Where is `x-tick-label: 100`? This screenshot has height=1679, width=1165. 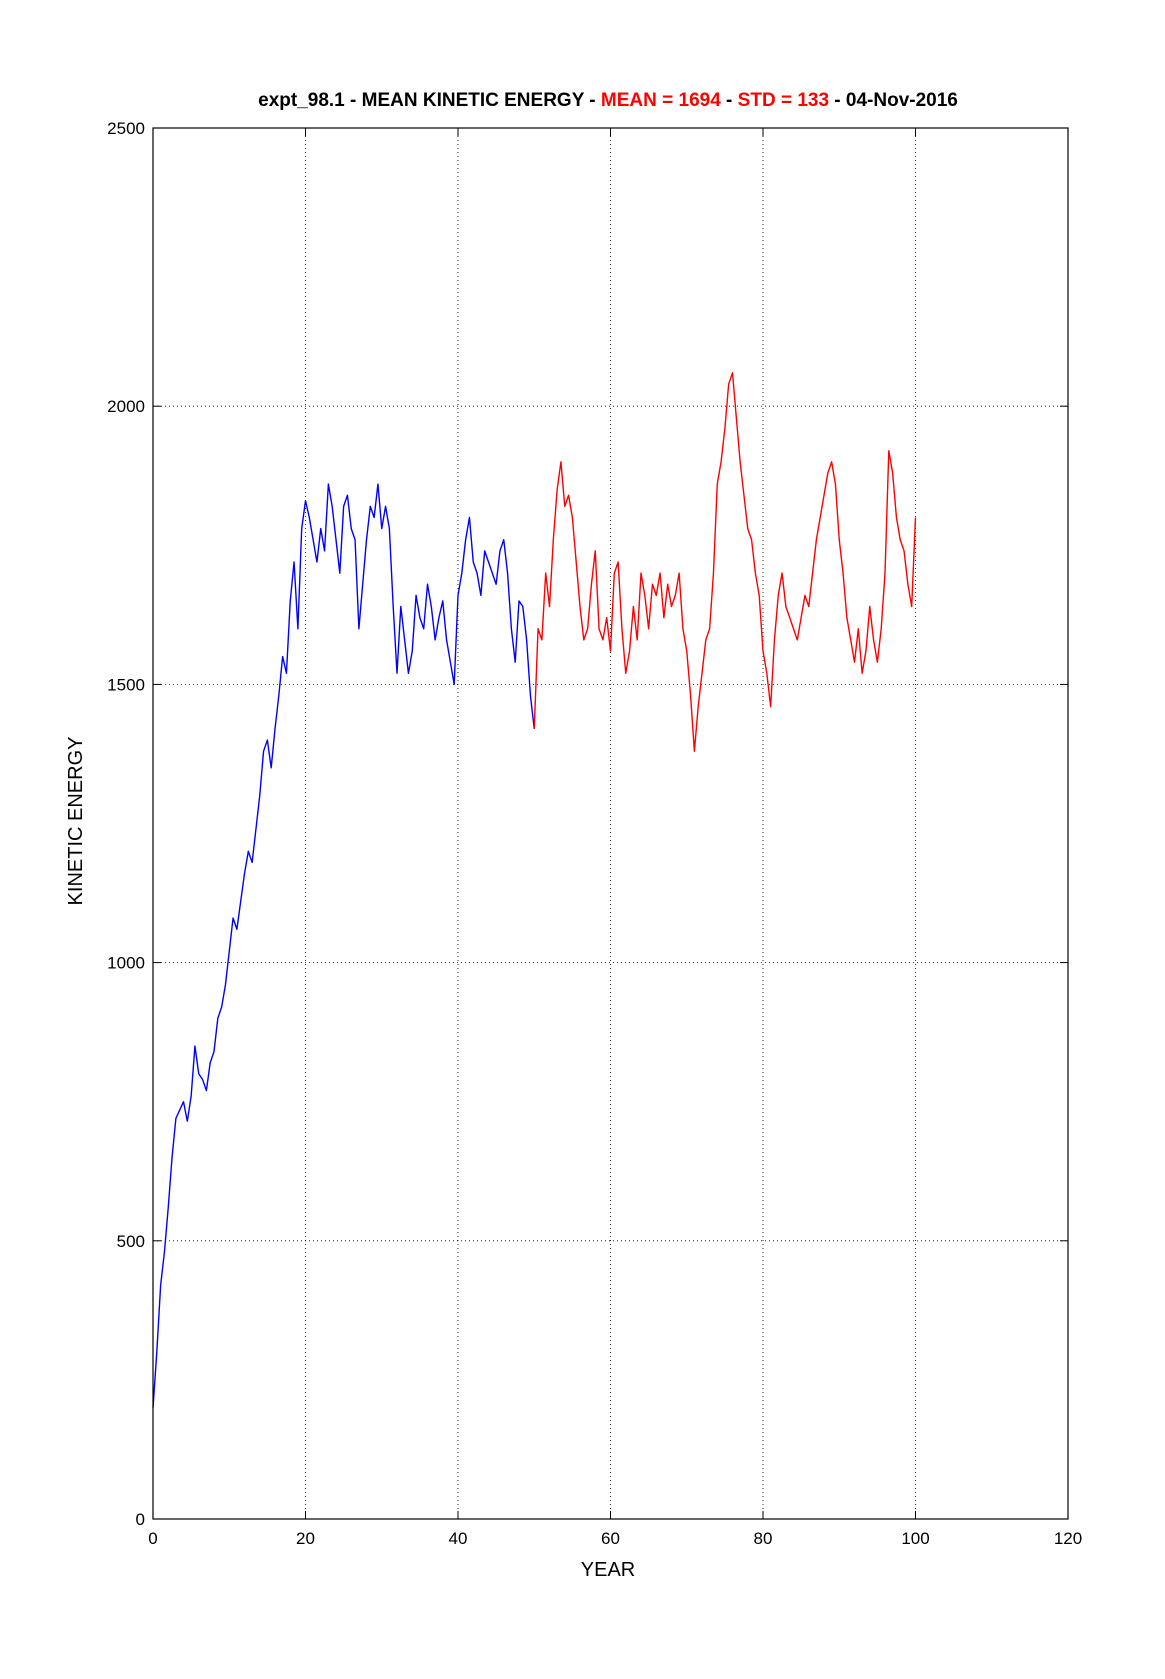 x-tick-label: 100 is located at coordinates (915, 1538).